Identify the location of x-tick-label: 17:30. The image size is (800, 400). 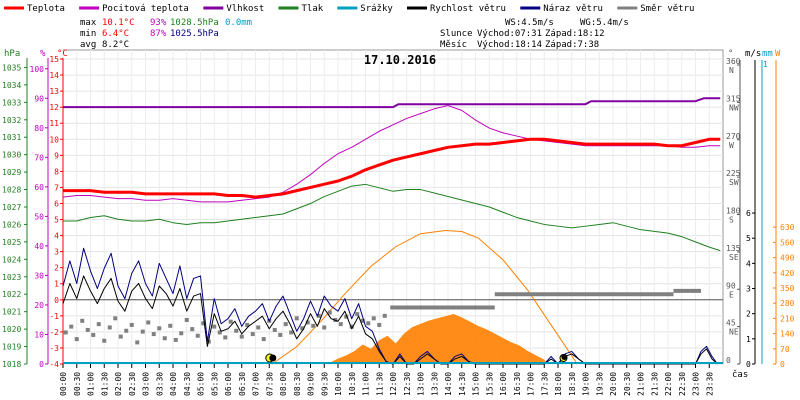
(544, 384).